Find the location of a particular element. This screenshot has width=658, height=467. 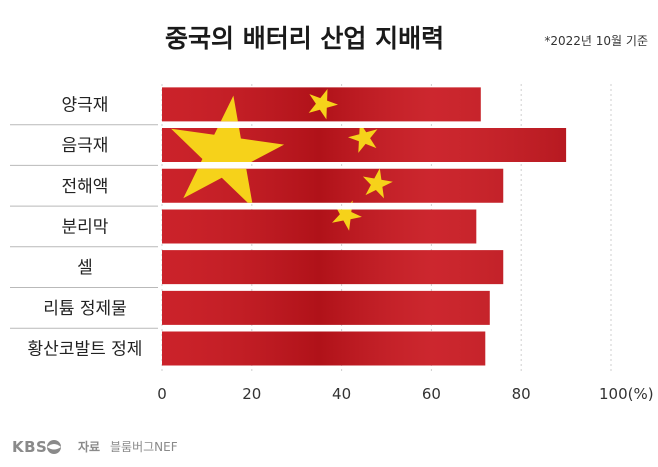

date-note: *2022년 10월 기준 is located at coordinates (596, 41).